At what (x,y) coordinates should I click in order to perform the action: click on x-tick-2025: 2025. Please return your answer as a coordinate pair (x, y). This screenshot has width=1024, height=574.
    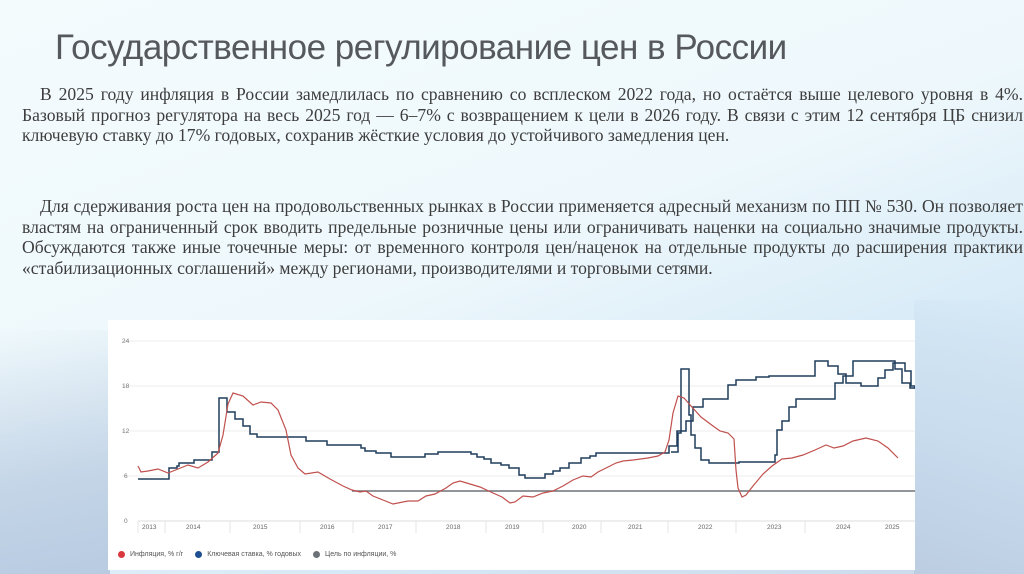
    Looking at the image, I should click on (892, 527).